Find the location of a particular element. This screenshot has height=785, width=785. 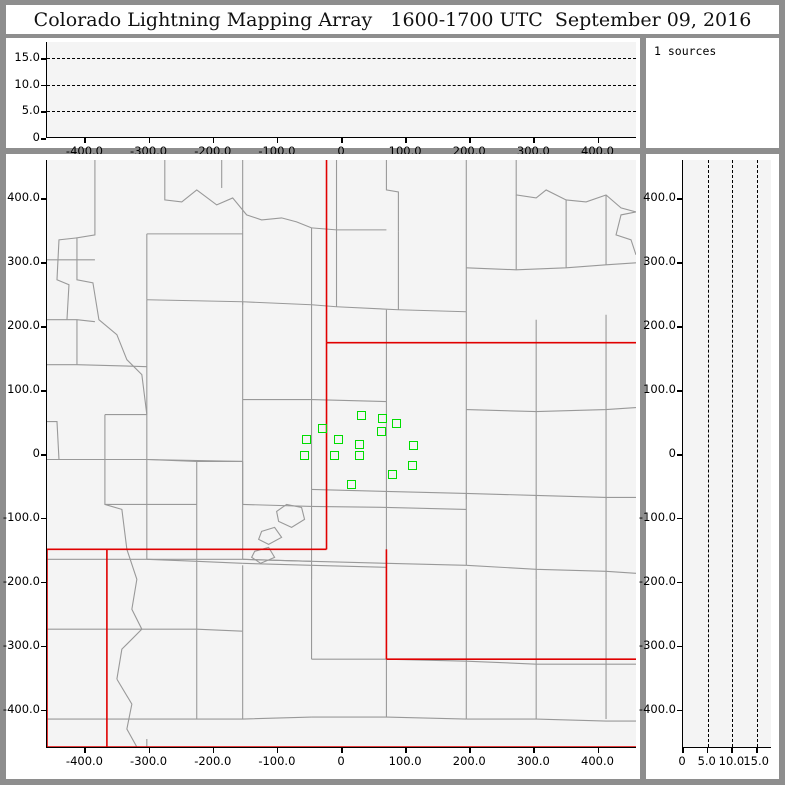

altitude-plot-area is located at coordinates (726, 454).